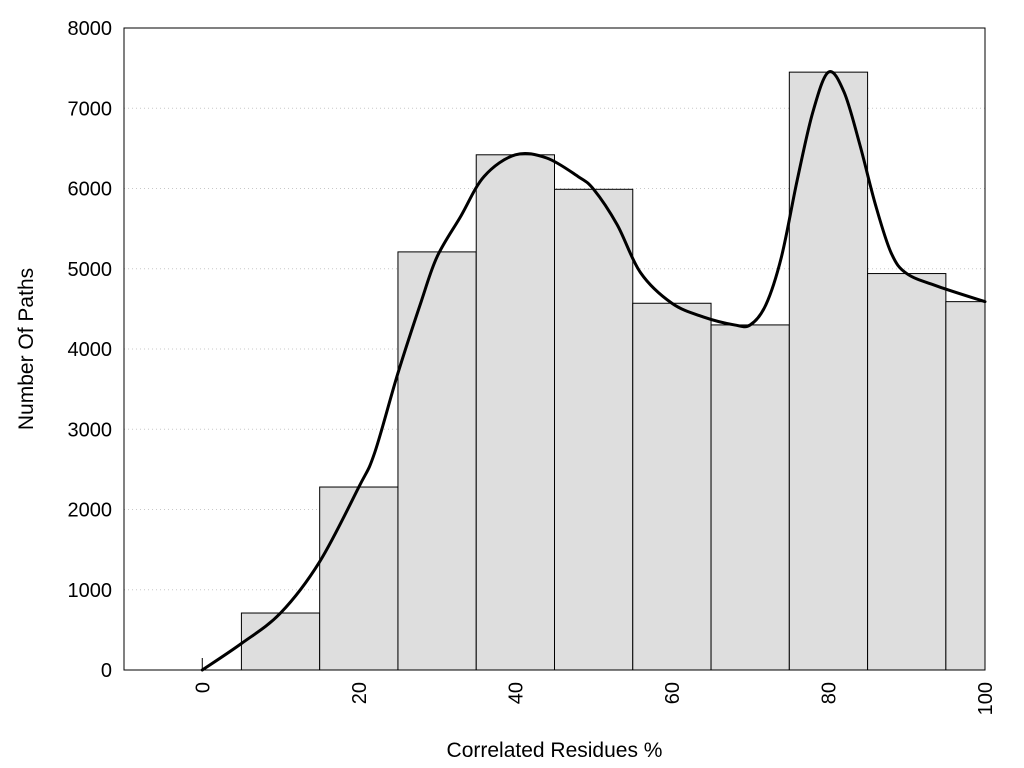 Image resolution: width=1024 pixels, height=768 pixels. I want to click on x-tick-label: 60, so click(673, 693).